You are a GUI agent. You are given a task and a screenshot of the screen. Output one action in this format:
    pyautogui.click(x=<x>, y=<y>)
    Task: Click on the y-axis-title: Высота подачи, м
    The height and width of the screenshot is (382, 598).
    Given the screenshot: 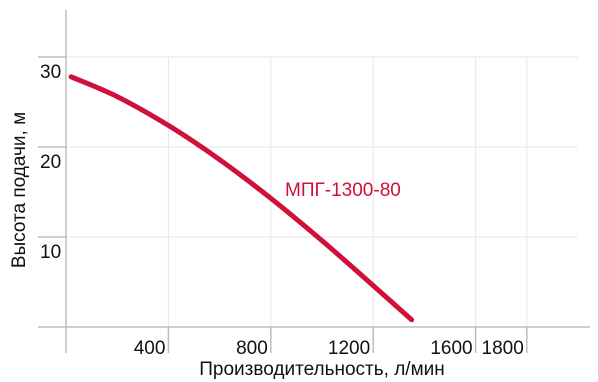 What is the action you would take?
    pyautogui.click(x=19, y=190)
    